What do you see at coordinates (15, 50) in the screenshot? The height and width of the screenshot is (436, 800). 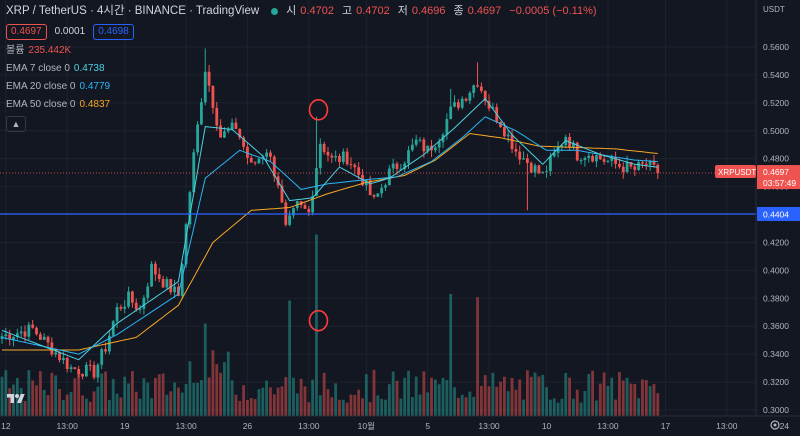 I see `volume-label: 볼륨` at bounding box center [15, 50].